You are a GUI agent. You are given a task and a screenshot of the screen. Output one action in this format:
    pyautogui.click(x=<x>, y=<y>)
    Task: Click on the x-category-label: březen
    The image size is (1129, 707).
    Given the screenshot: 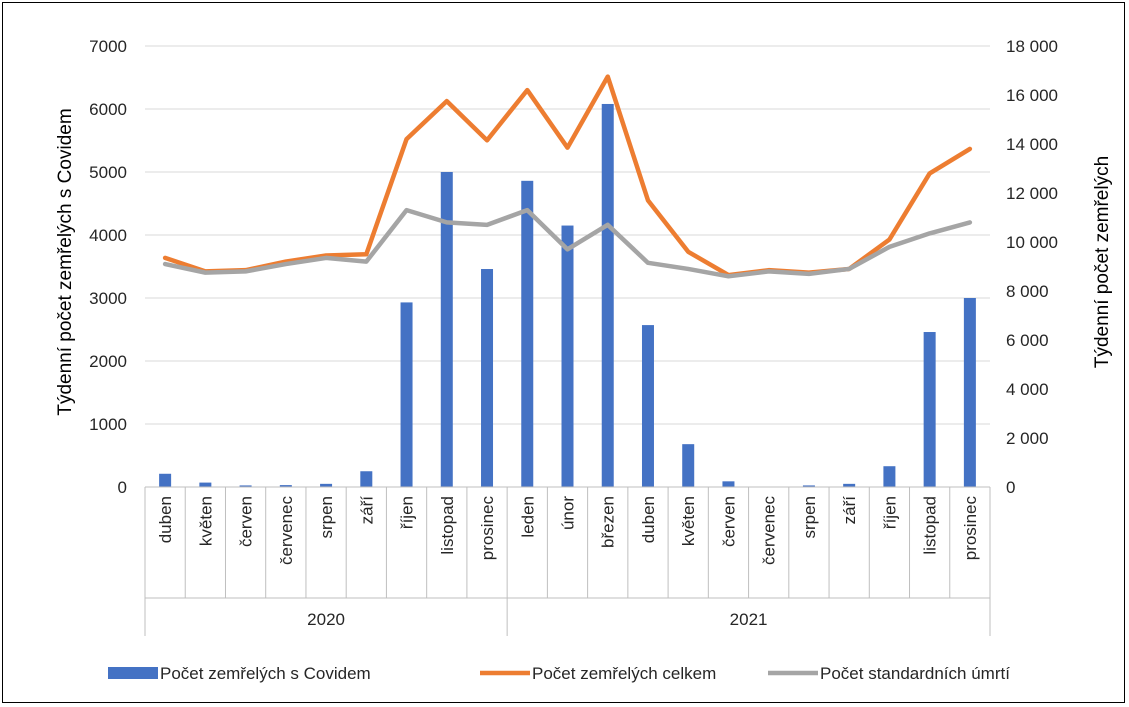 What is the action you would take?
    pyautogui.click(x=608, y=522)
    